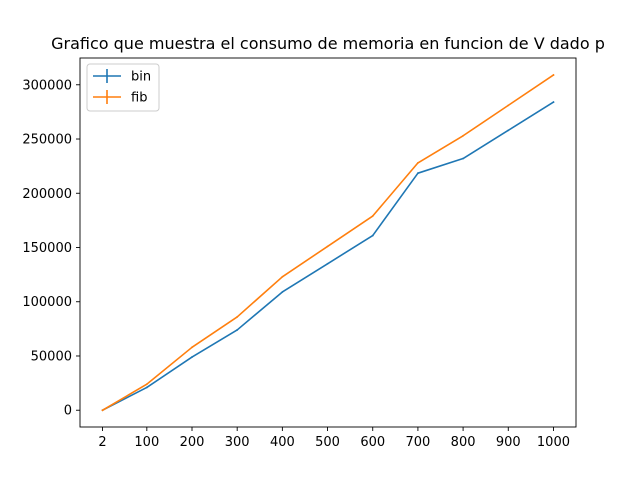 The height and width of the screenshot is (480, 640). What do you see at coordinates (327, 442) in the screenshot?
I see `x-tick-label: 500` at bounding box center [327, 442].